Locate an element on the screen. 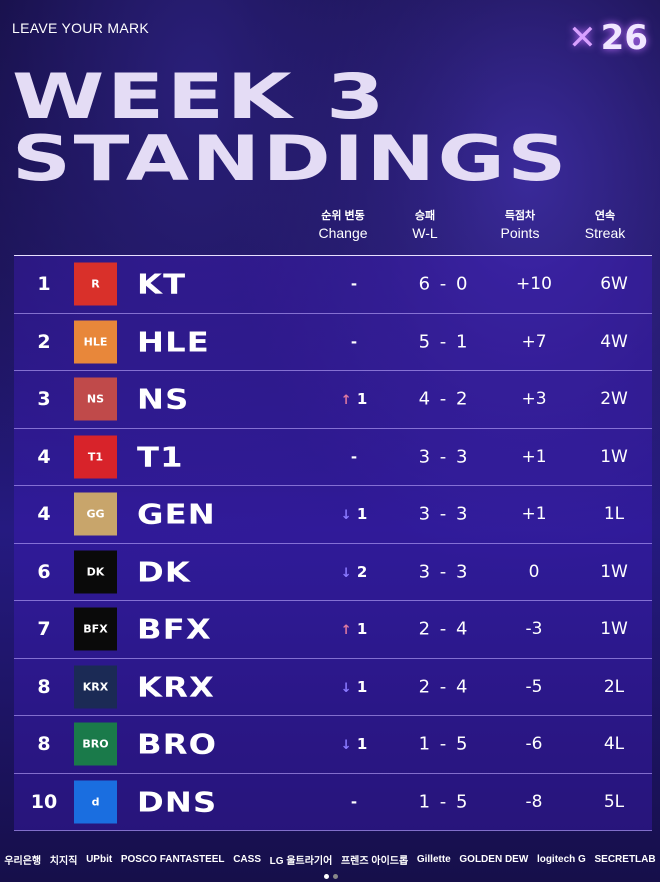  rank: 4 is located at coordinates (44, 514).